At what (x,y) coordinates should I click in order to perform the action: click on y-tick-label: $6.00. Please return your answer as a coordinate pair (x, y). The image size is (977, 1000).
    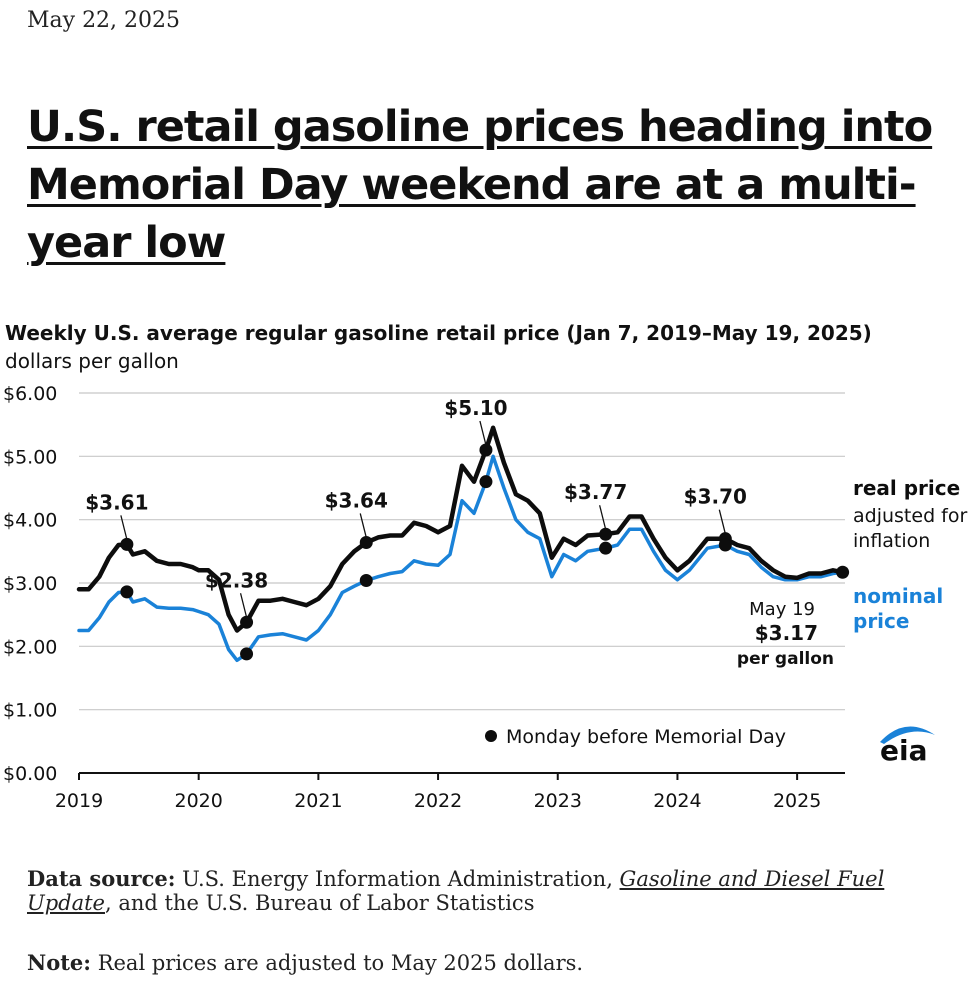
    Looking at the image, I should click on (30, 394).